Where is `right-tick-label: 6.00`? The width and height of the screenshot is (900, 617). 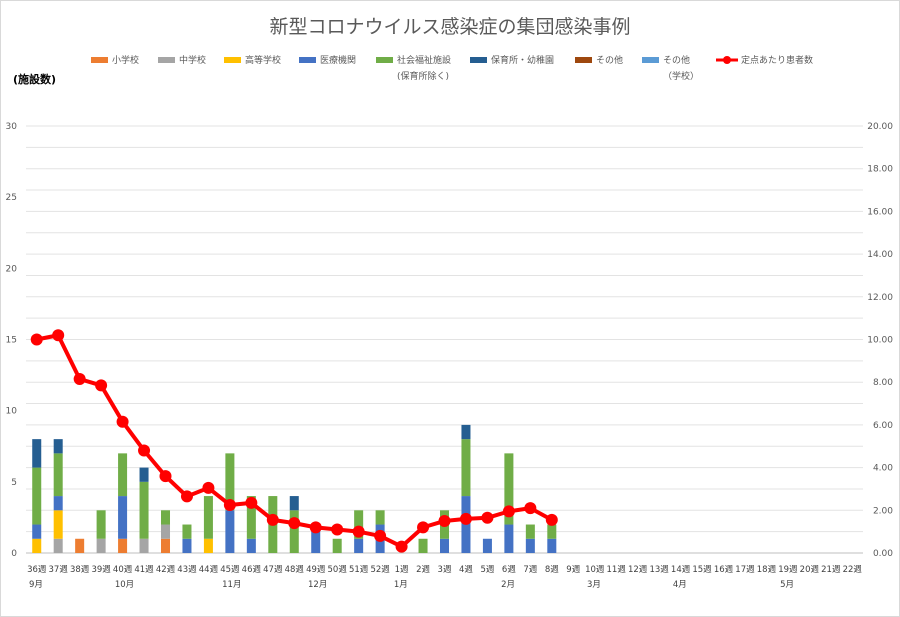
right-tick-label: 6.00 is located at coordinates (883, 426).